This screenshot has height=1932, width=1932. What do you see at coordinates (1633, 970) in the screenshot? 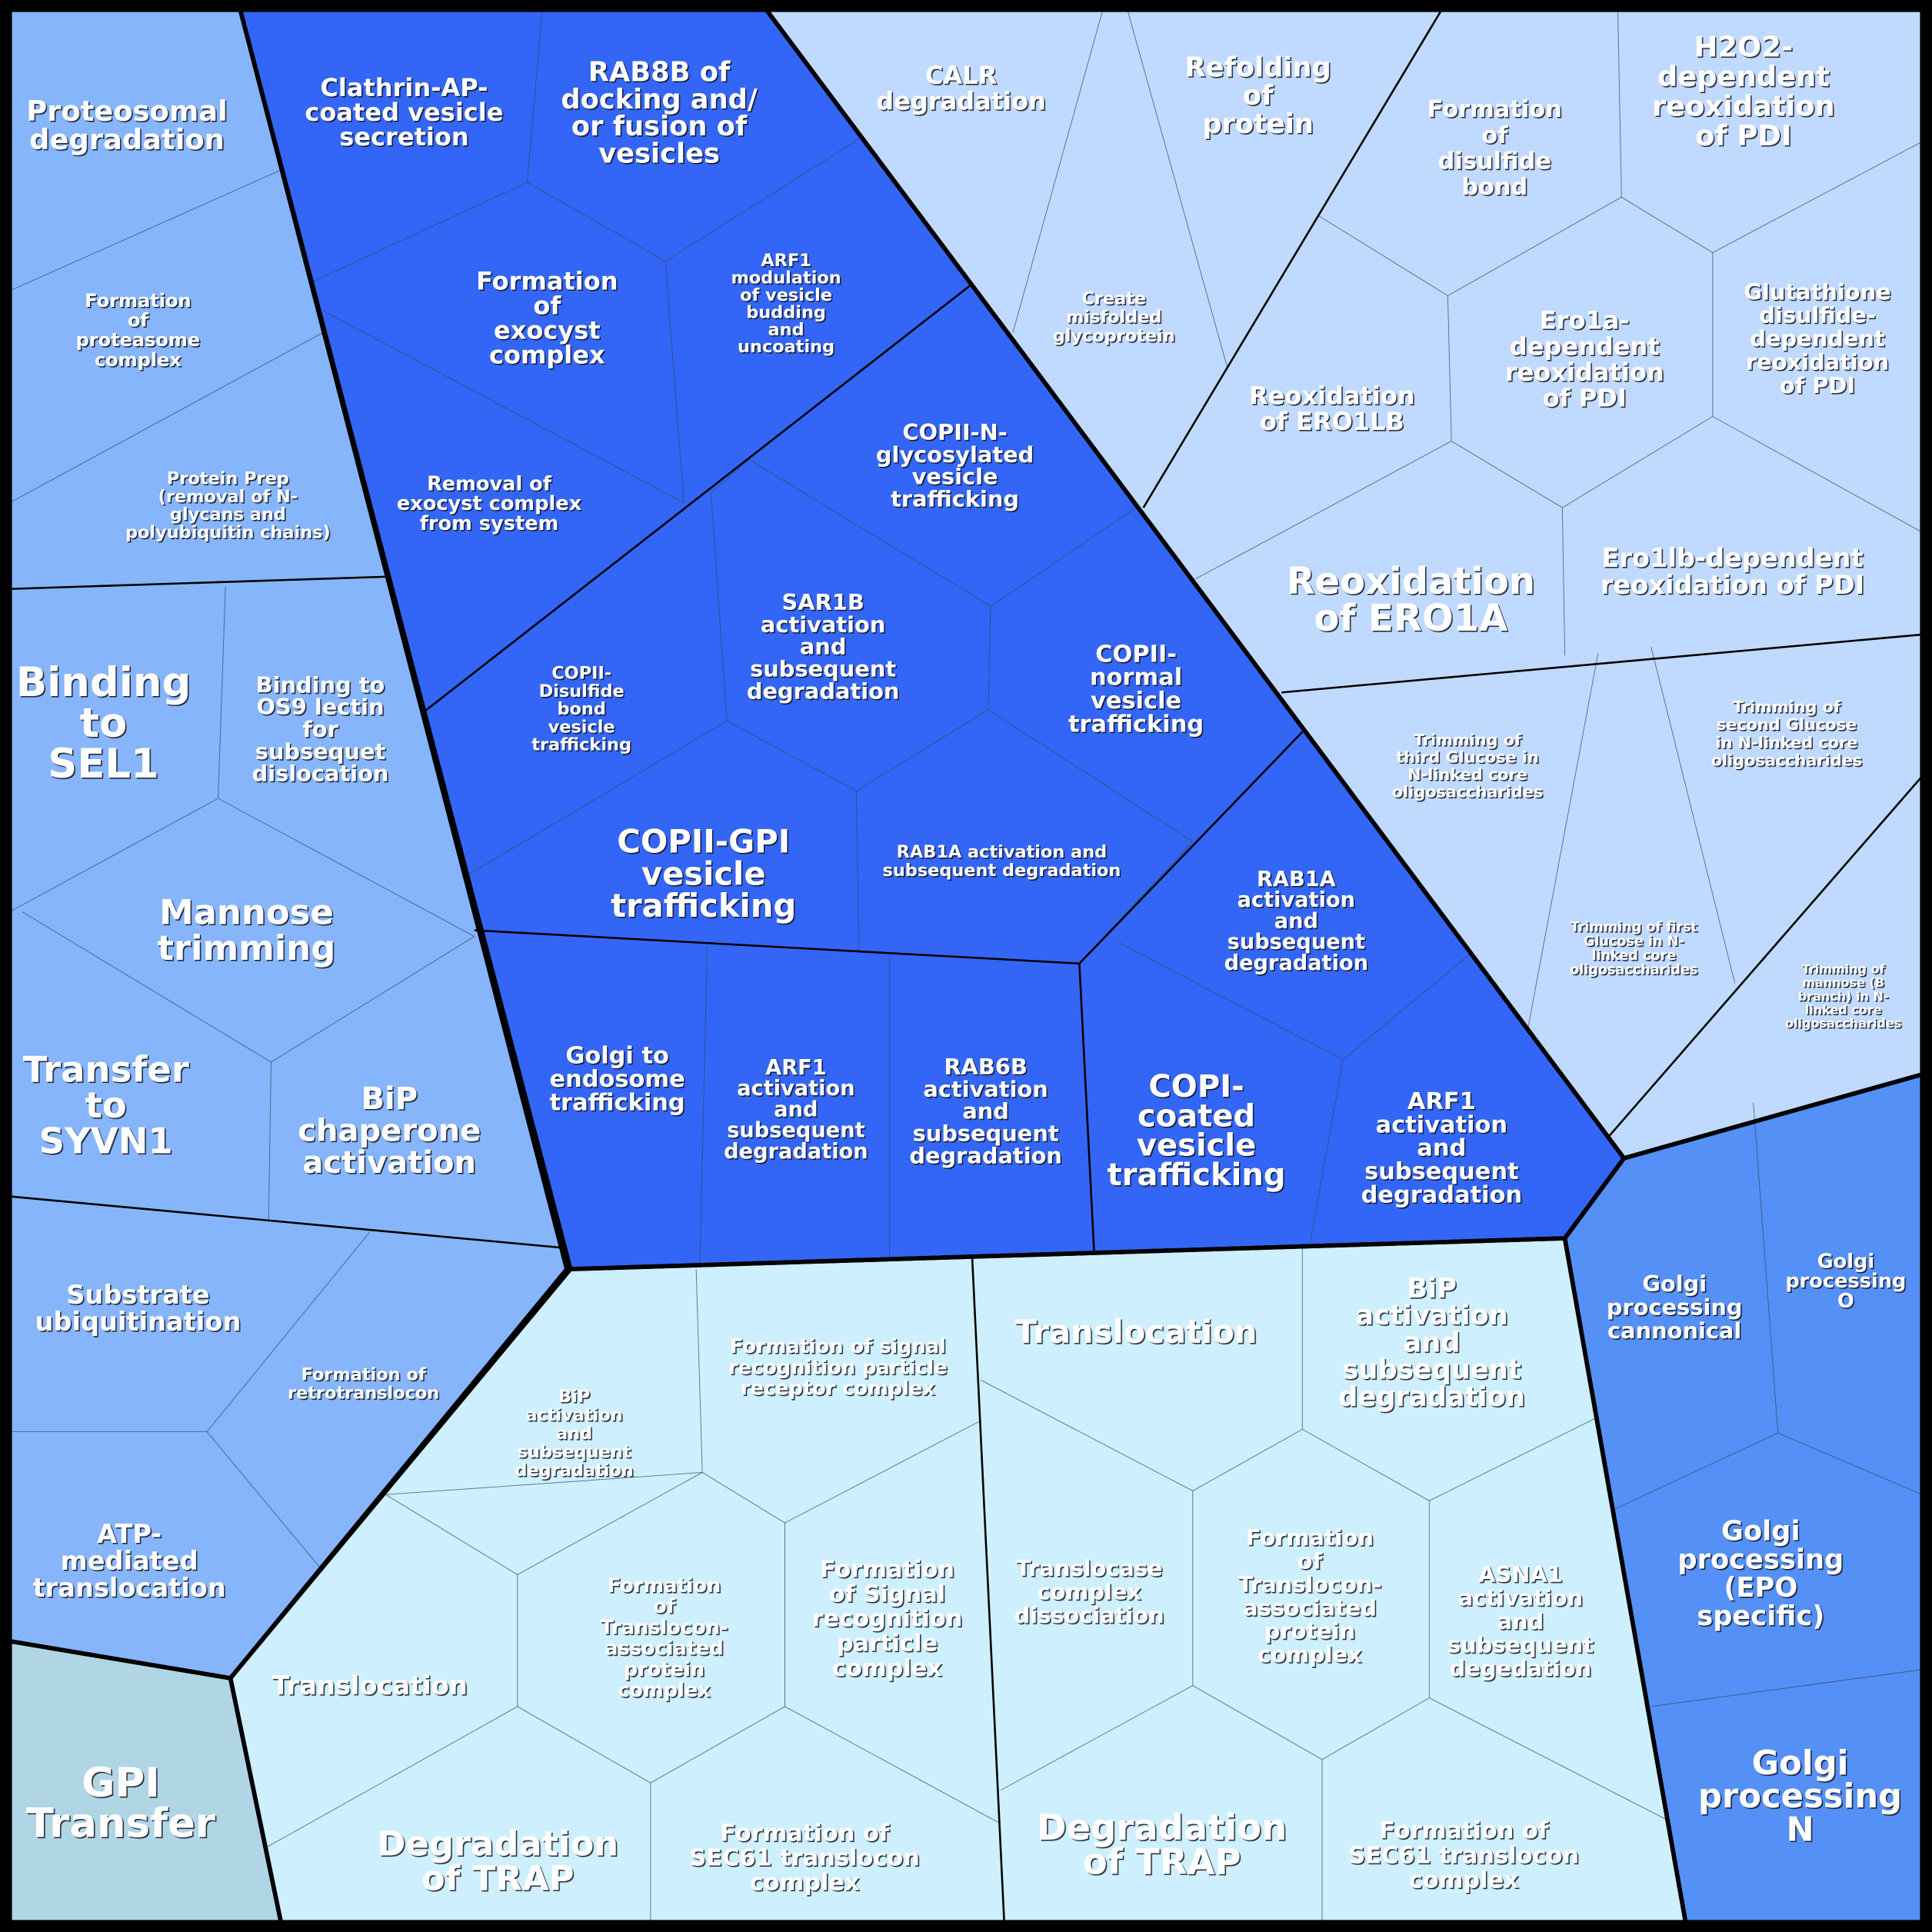
I see `cell-label-line: oligosaccharides` at bounding box center [1633, 970].